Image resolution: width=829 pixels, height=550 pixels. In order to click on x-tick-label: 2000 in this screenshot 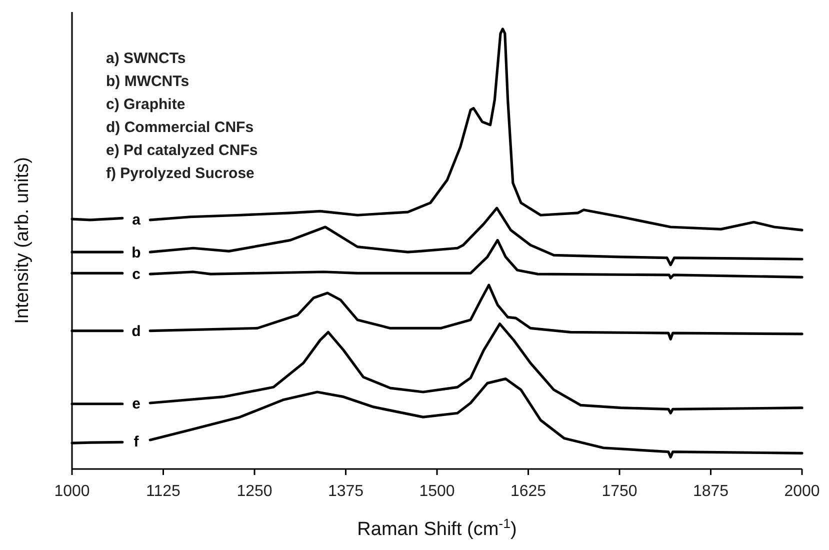, I will do `click(802, 491)`.